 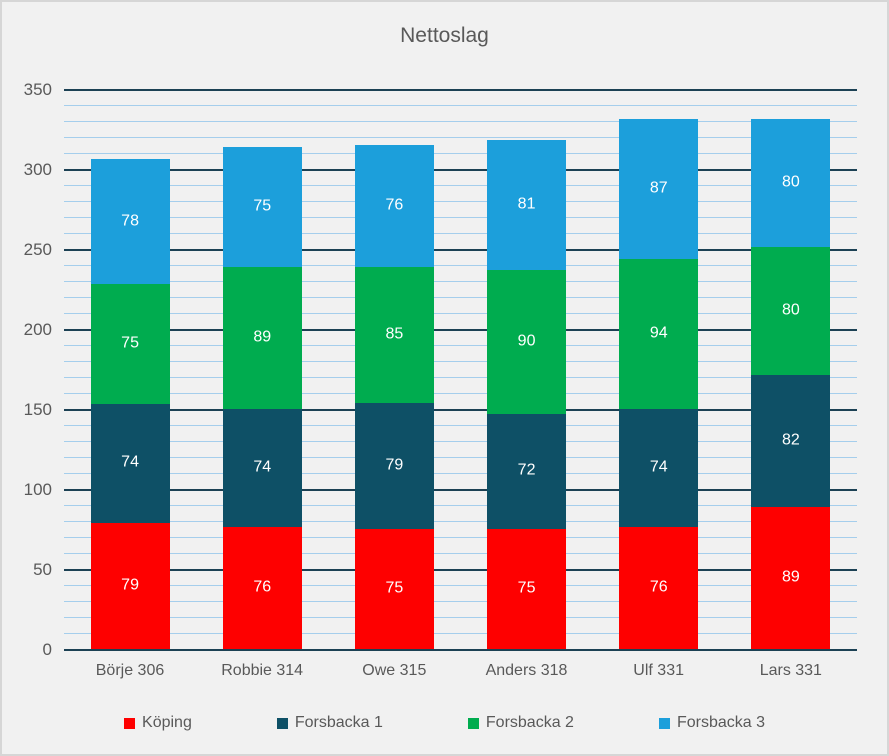 I want to click on data-label: 90, so click(x=526, y=341).